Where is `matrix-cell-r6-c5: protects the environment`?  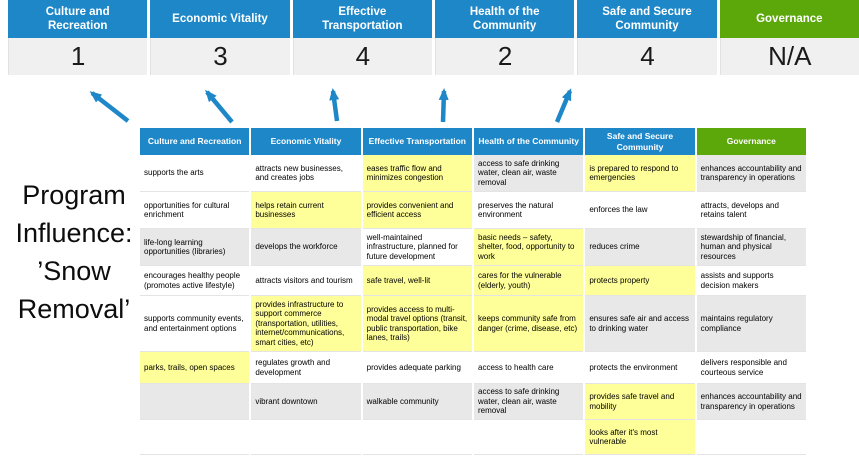
matrix-cell-r6-c5: protects the environment is located at coordinates (640, 368).